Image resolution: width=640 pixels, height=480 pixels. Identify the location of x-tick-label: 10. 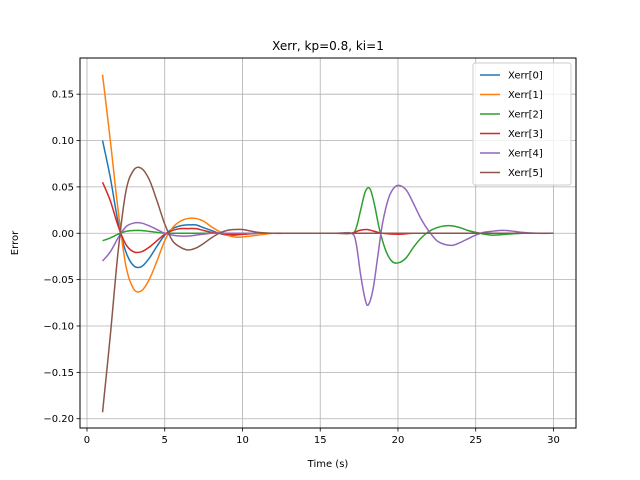
(242, 440).